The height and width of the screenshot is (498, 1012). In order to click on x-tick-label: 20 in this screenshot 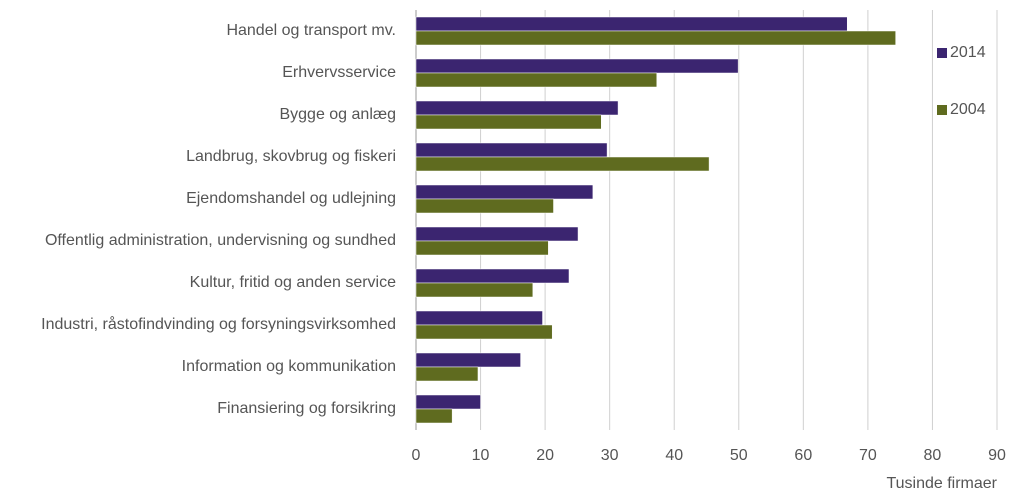, I will do `click(545, 455)`.